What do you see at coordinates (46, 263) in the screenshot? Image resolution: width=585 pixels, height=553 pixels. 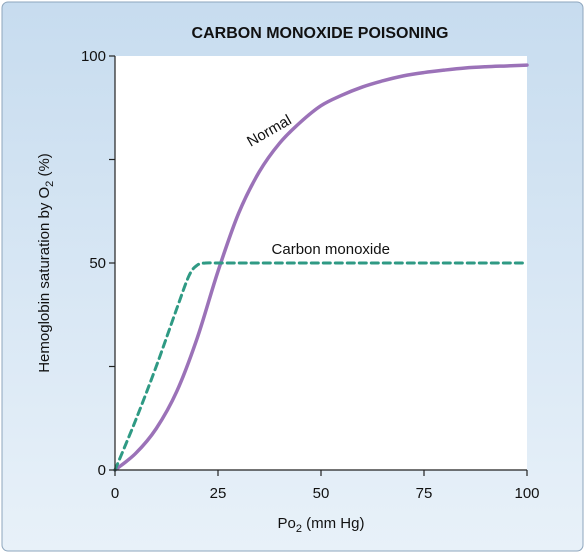 I see `y-axis-label: Hemoglobin saturation by O2 (%)` at bounding box center [46, 263].